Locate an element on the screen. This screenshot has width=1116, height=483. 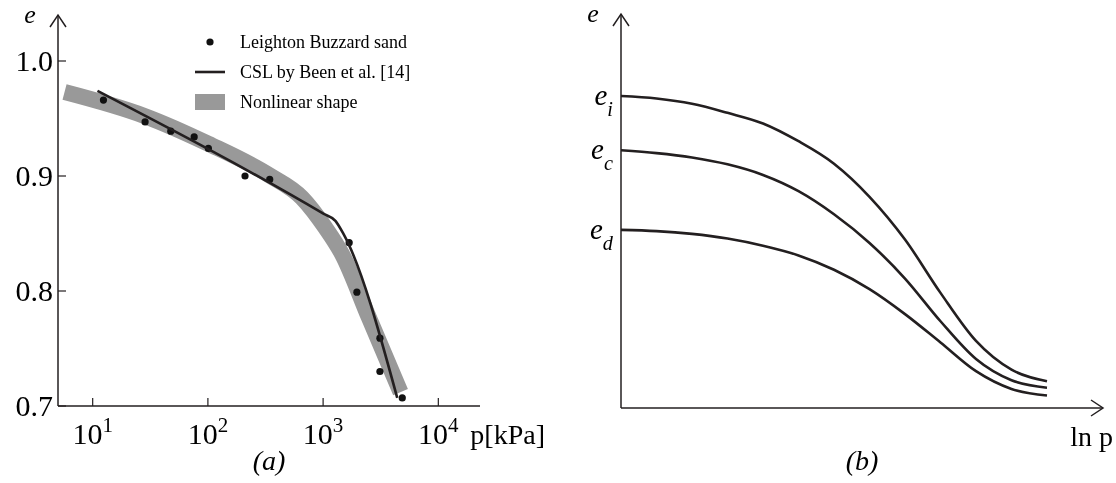
text: (a) is located at coordinates (269, 460).